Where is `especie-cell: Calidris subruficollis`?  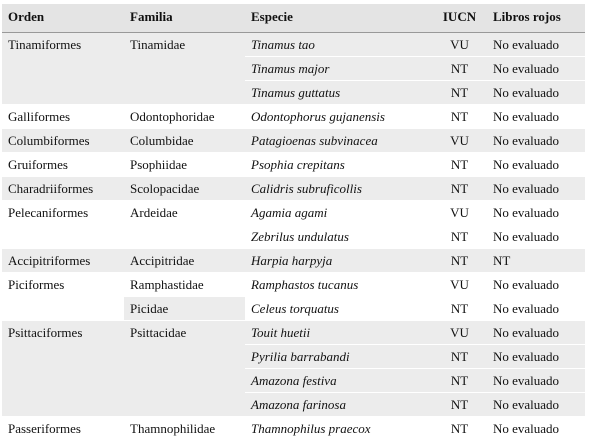
especie-cell: Calidris subruficollis is located at coordinates (338, 188).